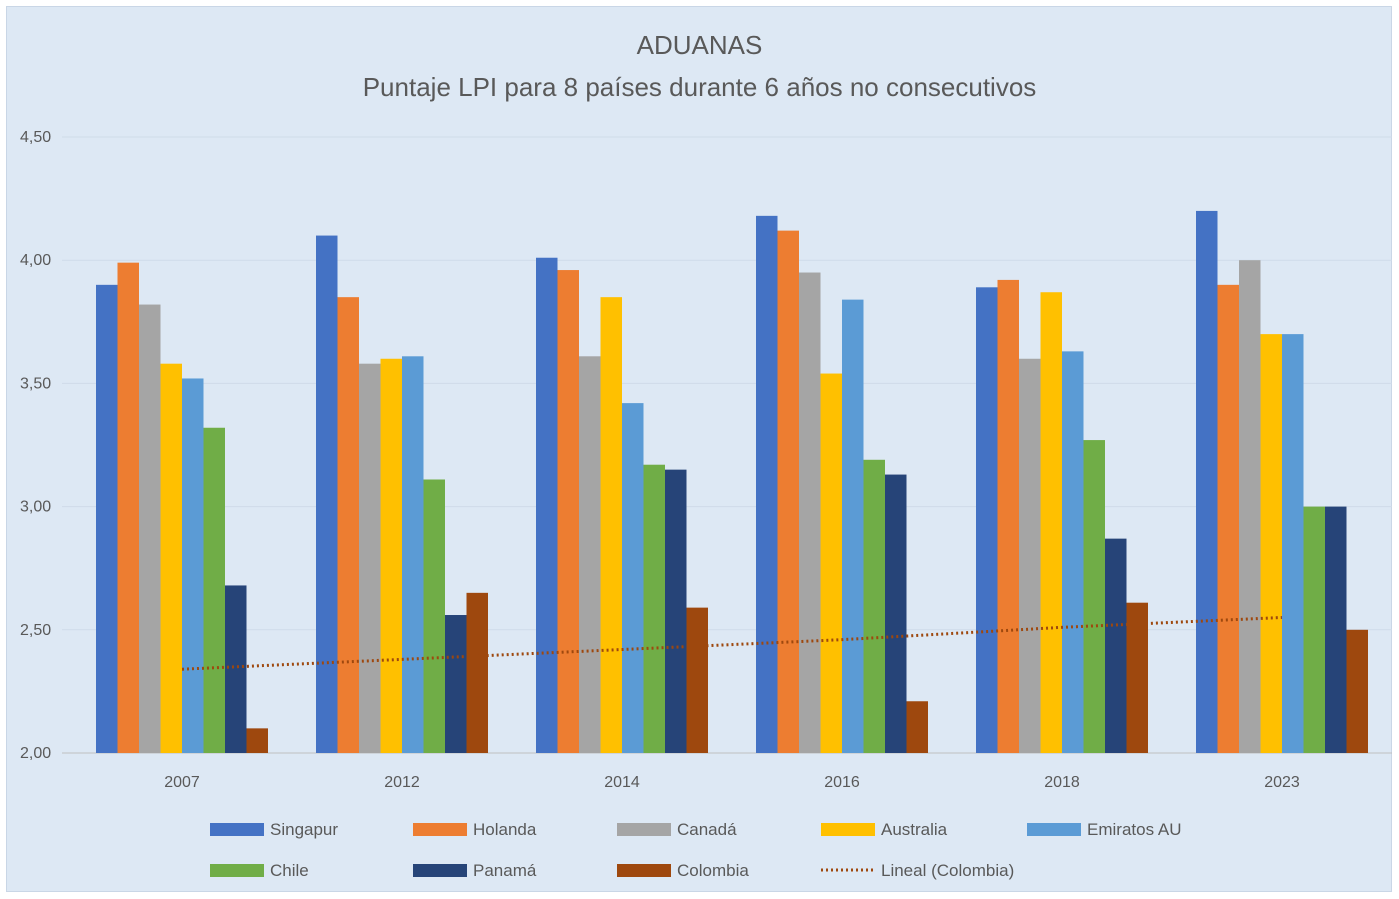  I want to click on x-tick-label: 2018, so click(1062, 782).